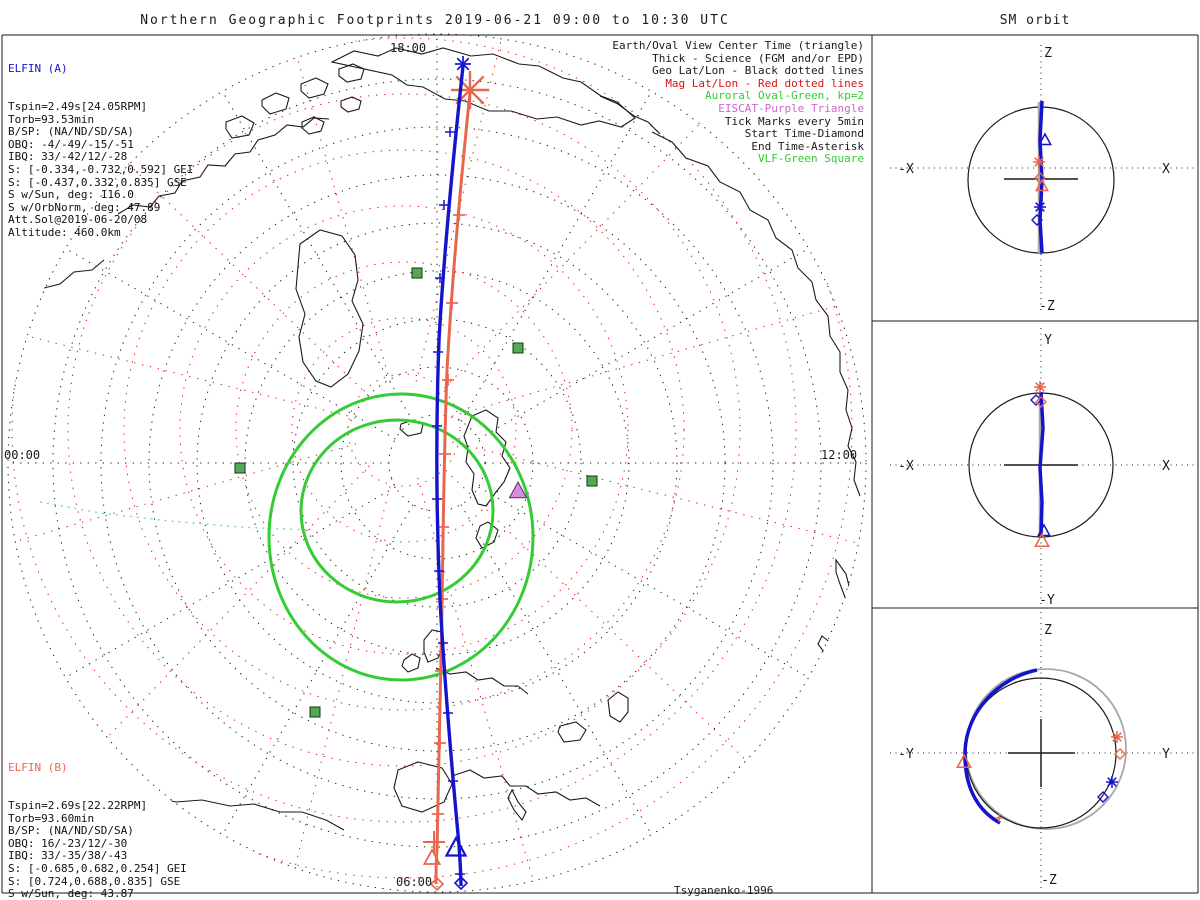  What do you see at coordinates (791, 108) in the screenshot?
I see `legend-item-5: EISCAT-Purple Triangle` at bounding box center [791, 108].